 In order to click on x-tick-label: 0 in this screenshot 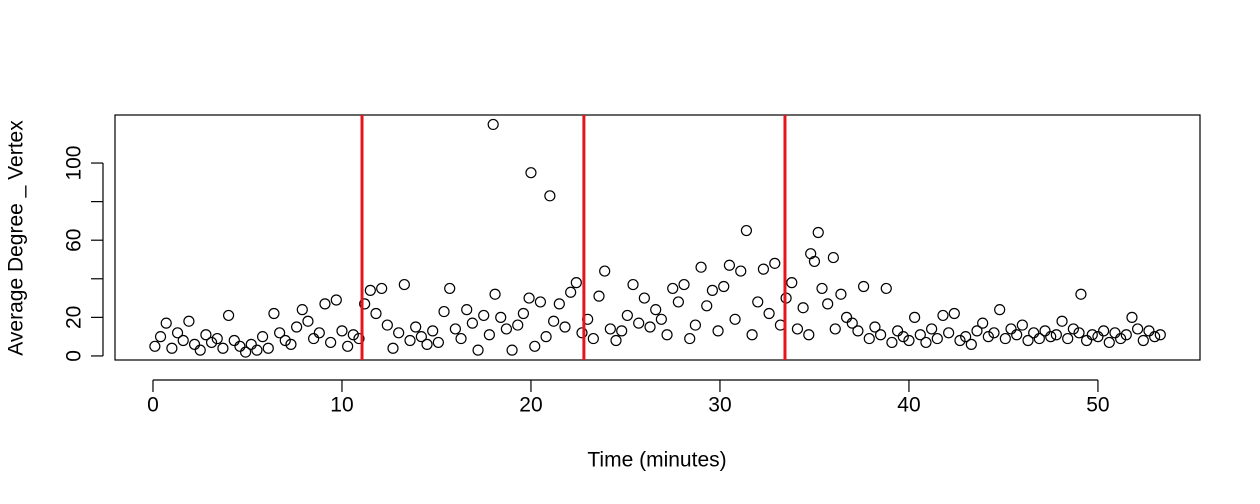, I will do `click(153, 405)`.